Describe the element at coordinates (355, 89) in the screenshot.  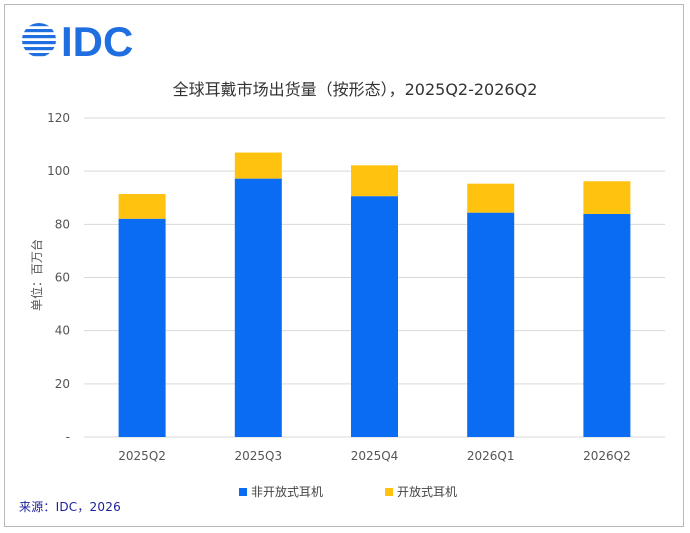
I see `chart-title: 全球耳戴市场出货量（按形态），2025Q2-2026Q2` at that location.